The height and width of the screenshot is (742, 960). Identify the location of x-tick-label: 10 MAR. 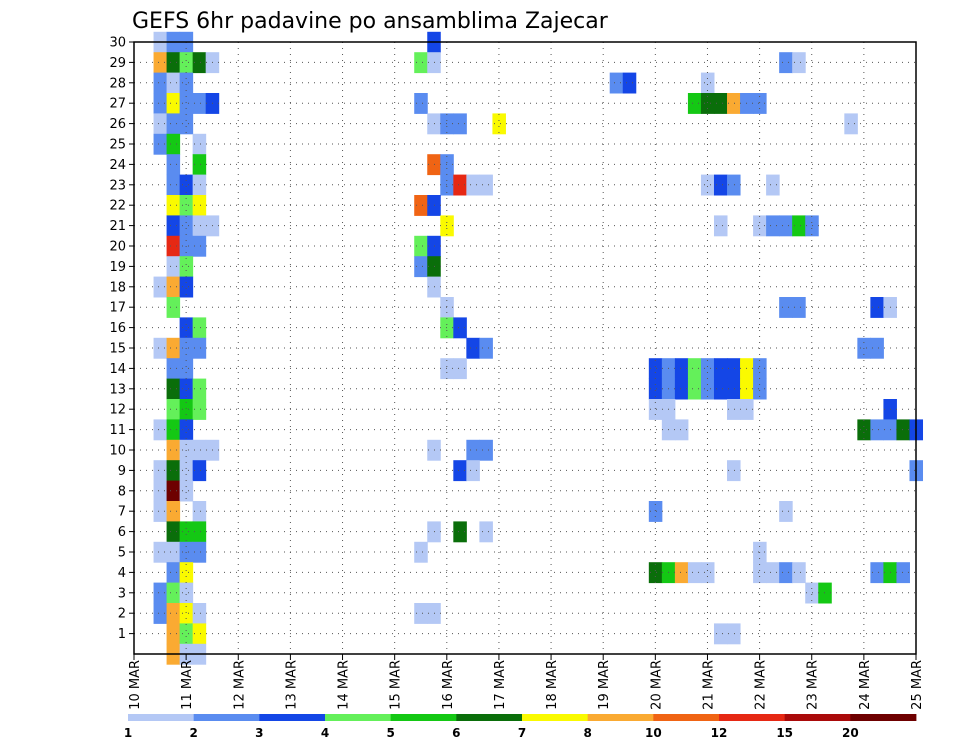
(135, 685).